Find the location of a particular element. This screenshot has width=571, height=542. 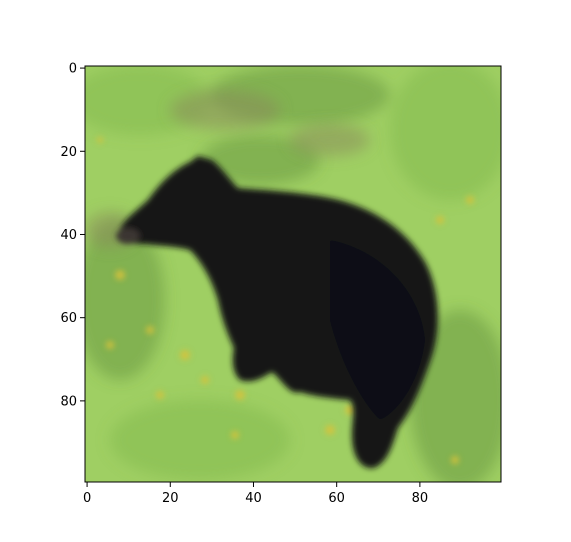

y-tick-label: 60 is located at coordinates (68, 318).